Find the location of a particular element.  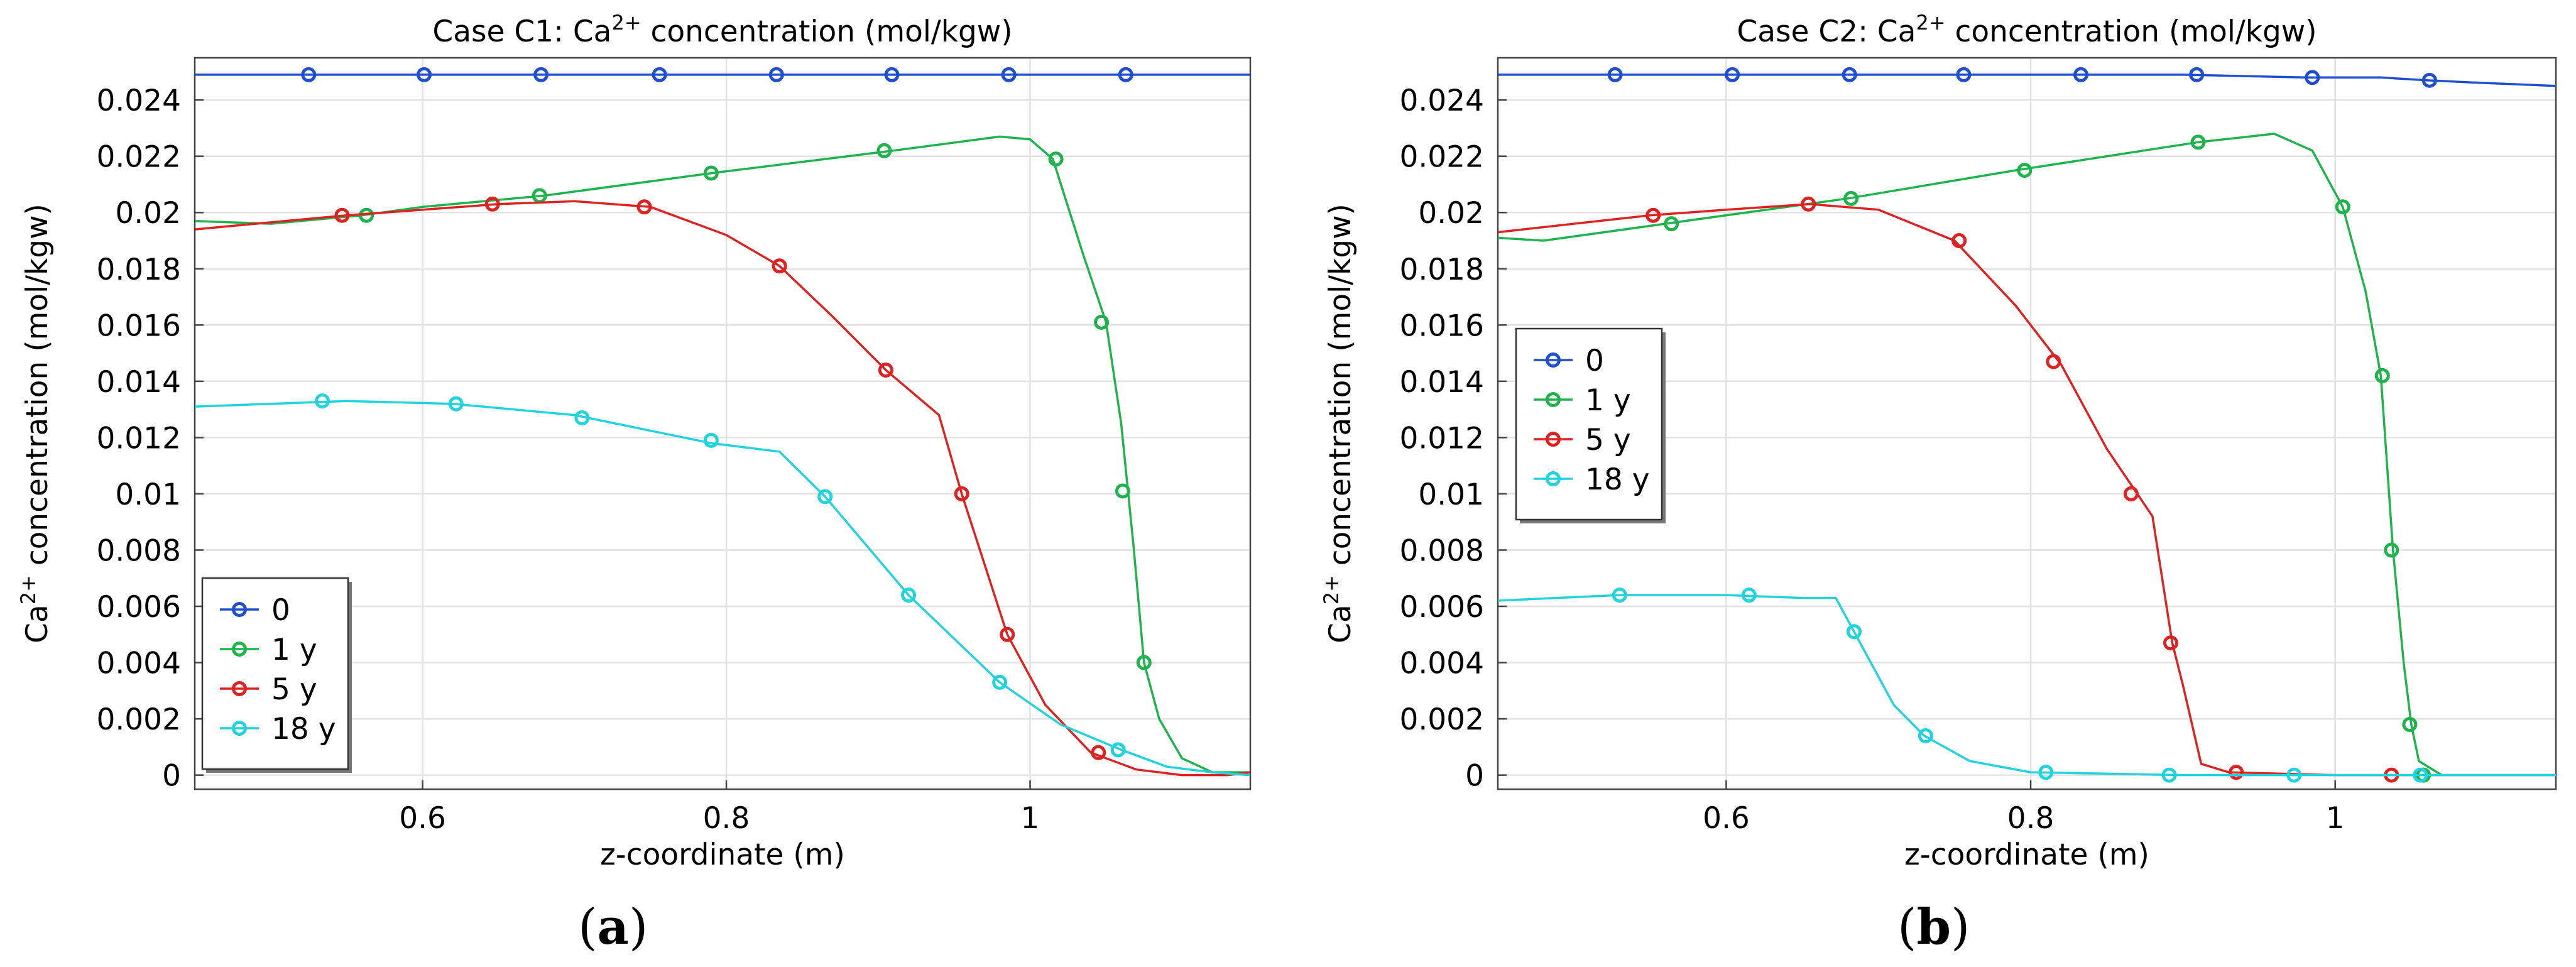

legend-label: 5 y is located at coordinates (1608, 440).